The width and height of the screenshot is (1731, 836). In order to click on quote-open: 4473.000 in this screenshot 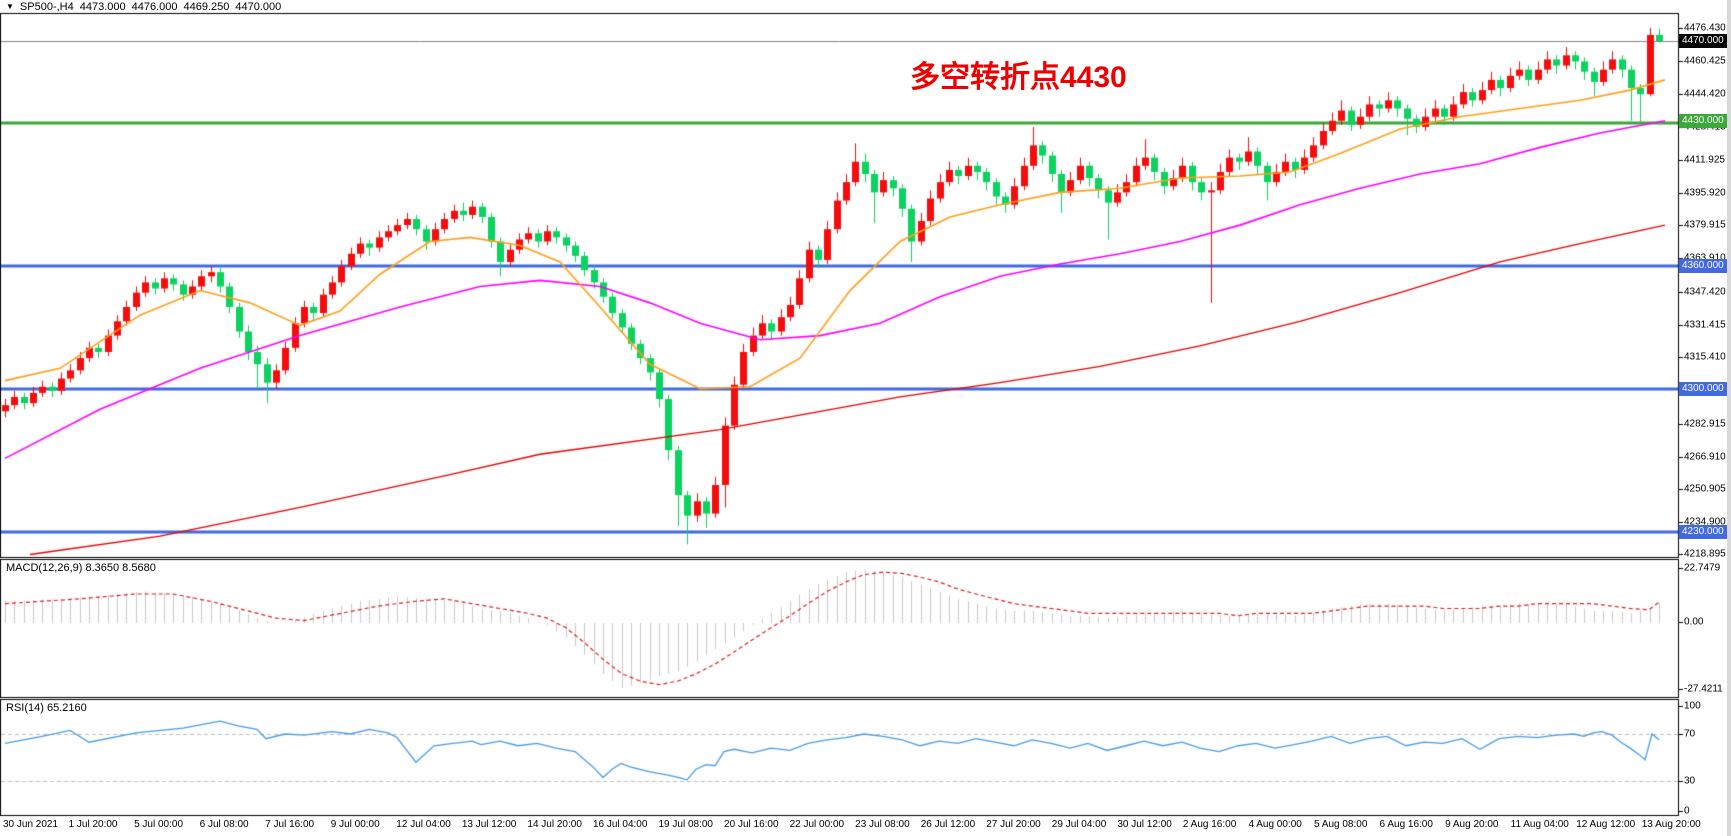, I will do `click(102, 7)`.